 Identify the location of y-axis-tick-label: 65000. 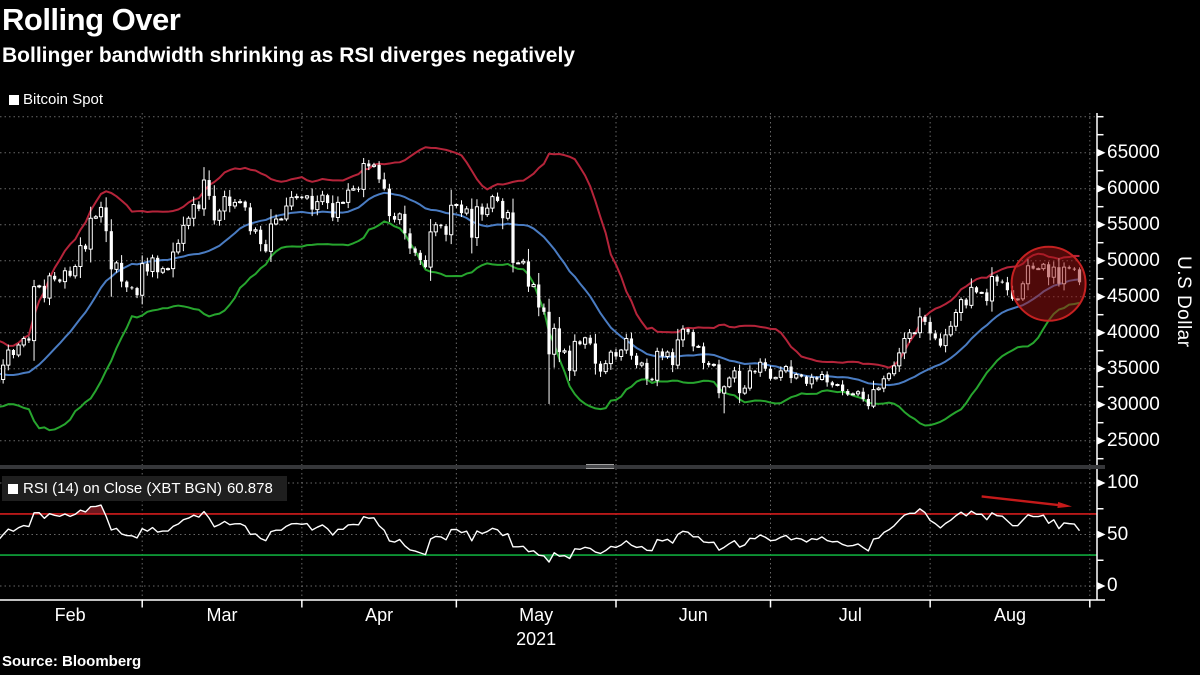
(1133, 152).